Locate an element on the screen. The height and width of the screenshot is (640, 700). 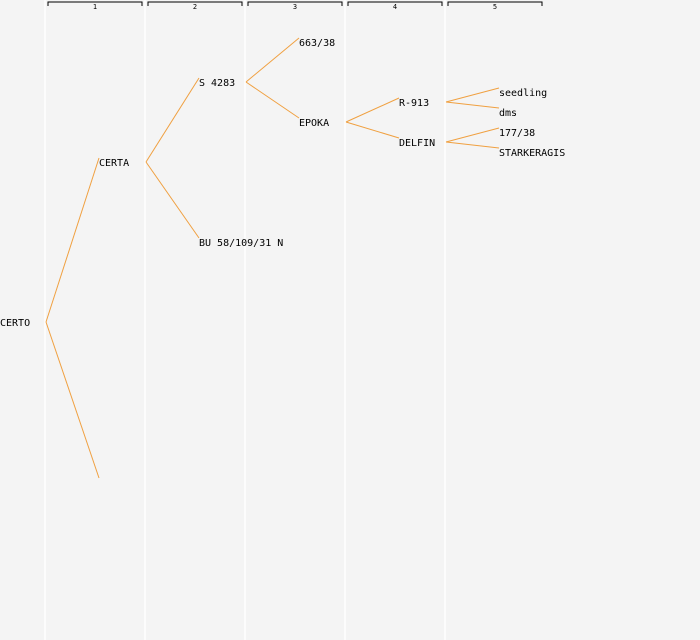
generation-number: 5 is located at coordinates (495, 7).